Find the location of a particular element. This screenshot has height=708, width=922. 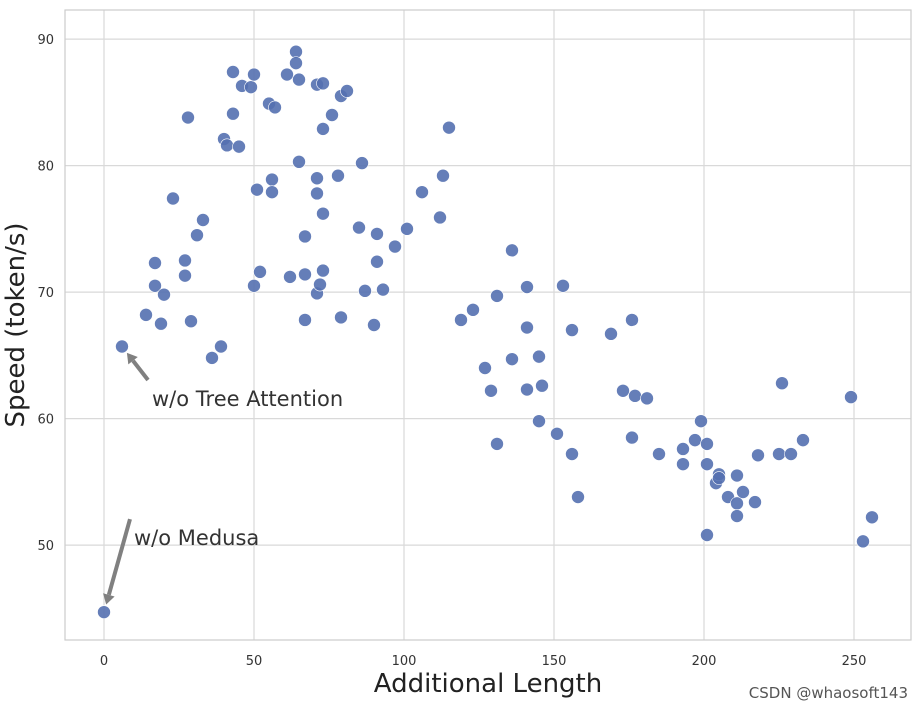

x-tick-label: 250 is located at coordinates (854, 661).